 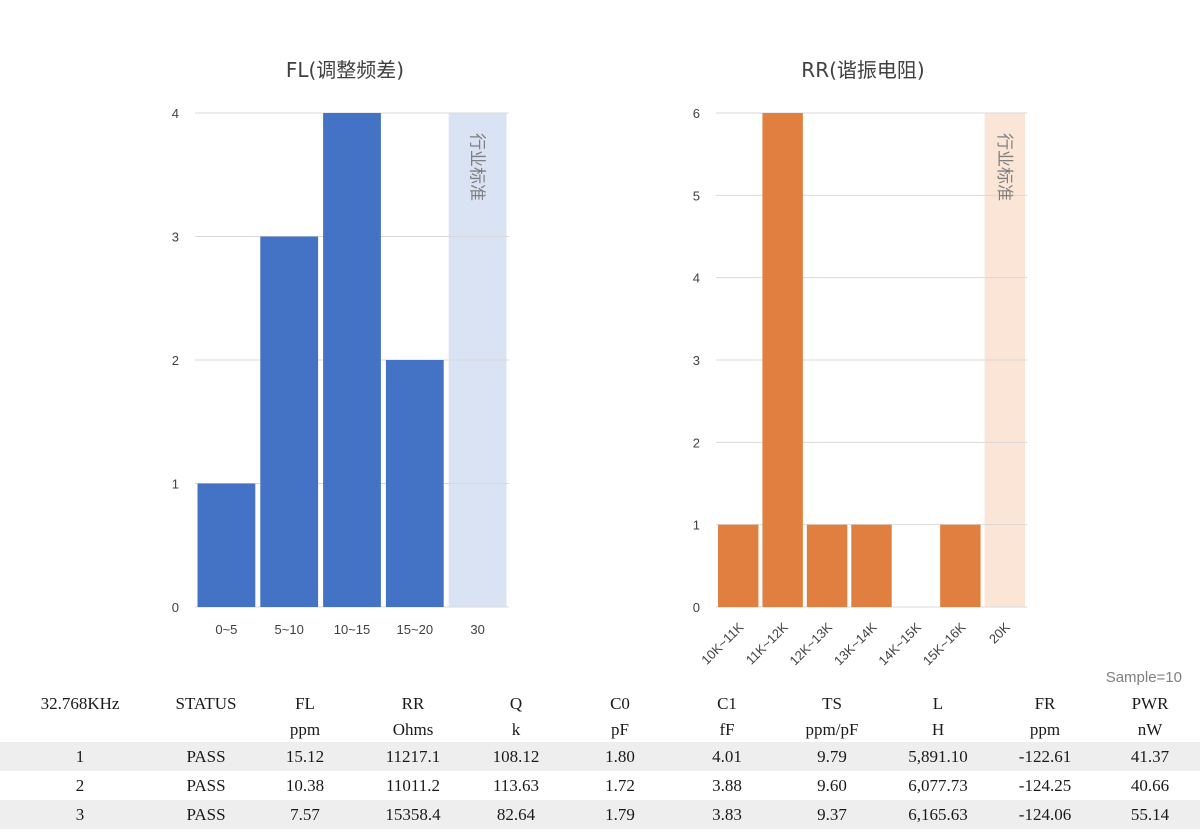 I want to click on table-cell: 15358.4, so click(x=413, y=814).